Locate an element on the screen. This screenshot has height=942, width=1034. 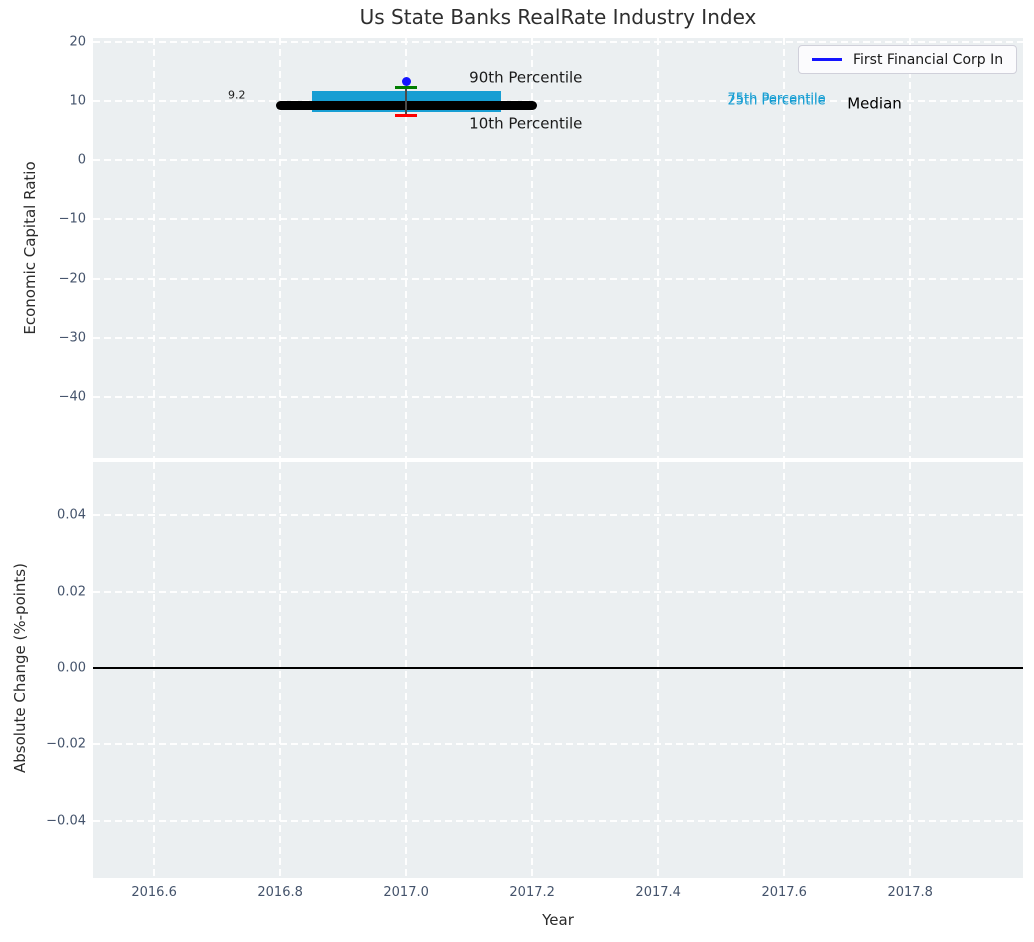
legend-line-sample is located at coordinates (827, 59).